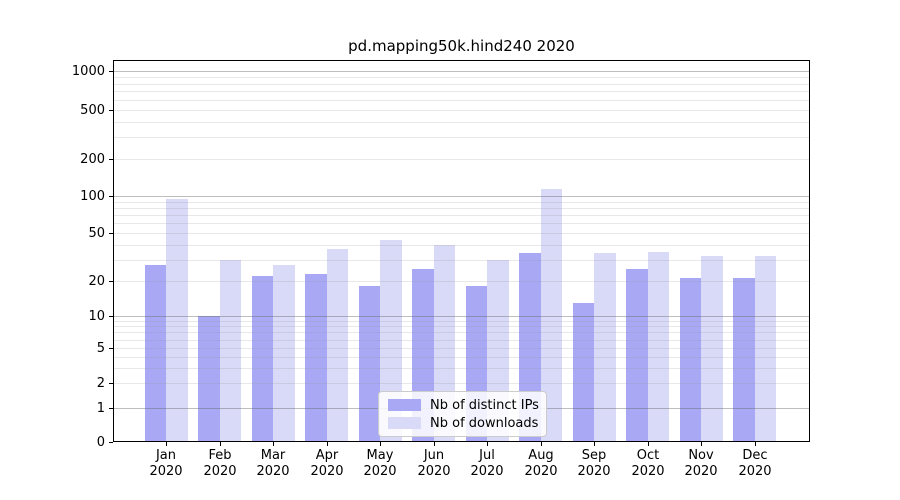 The image size is (900, 500). I want to click on legend: Nb of distinct IPs Nb of downloads, so click(462, 414).